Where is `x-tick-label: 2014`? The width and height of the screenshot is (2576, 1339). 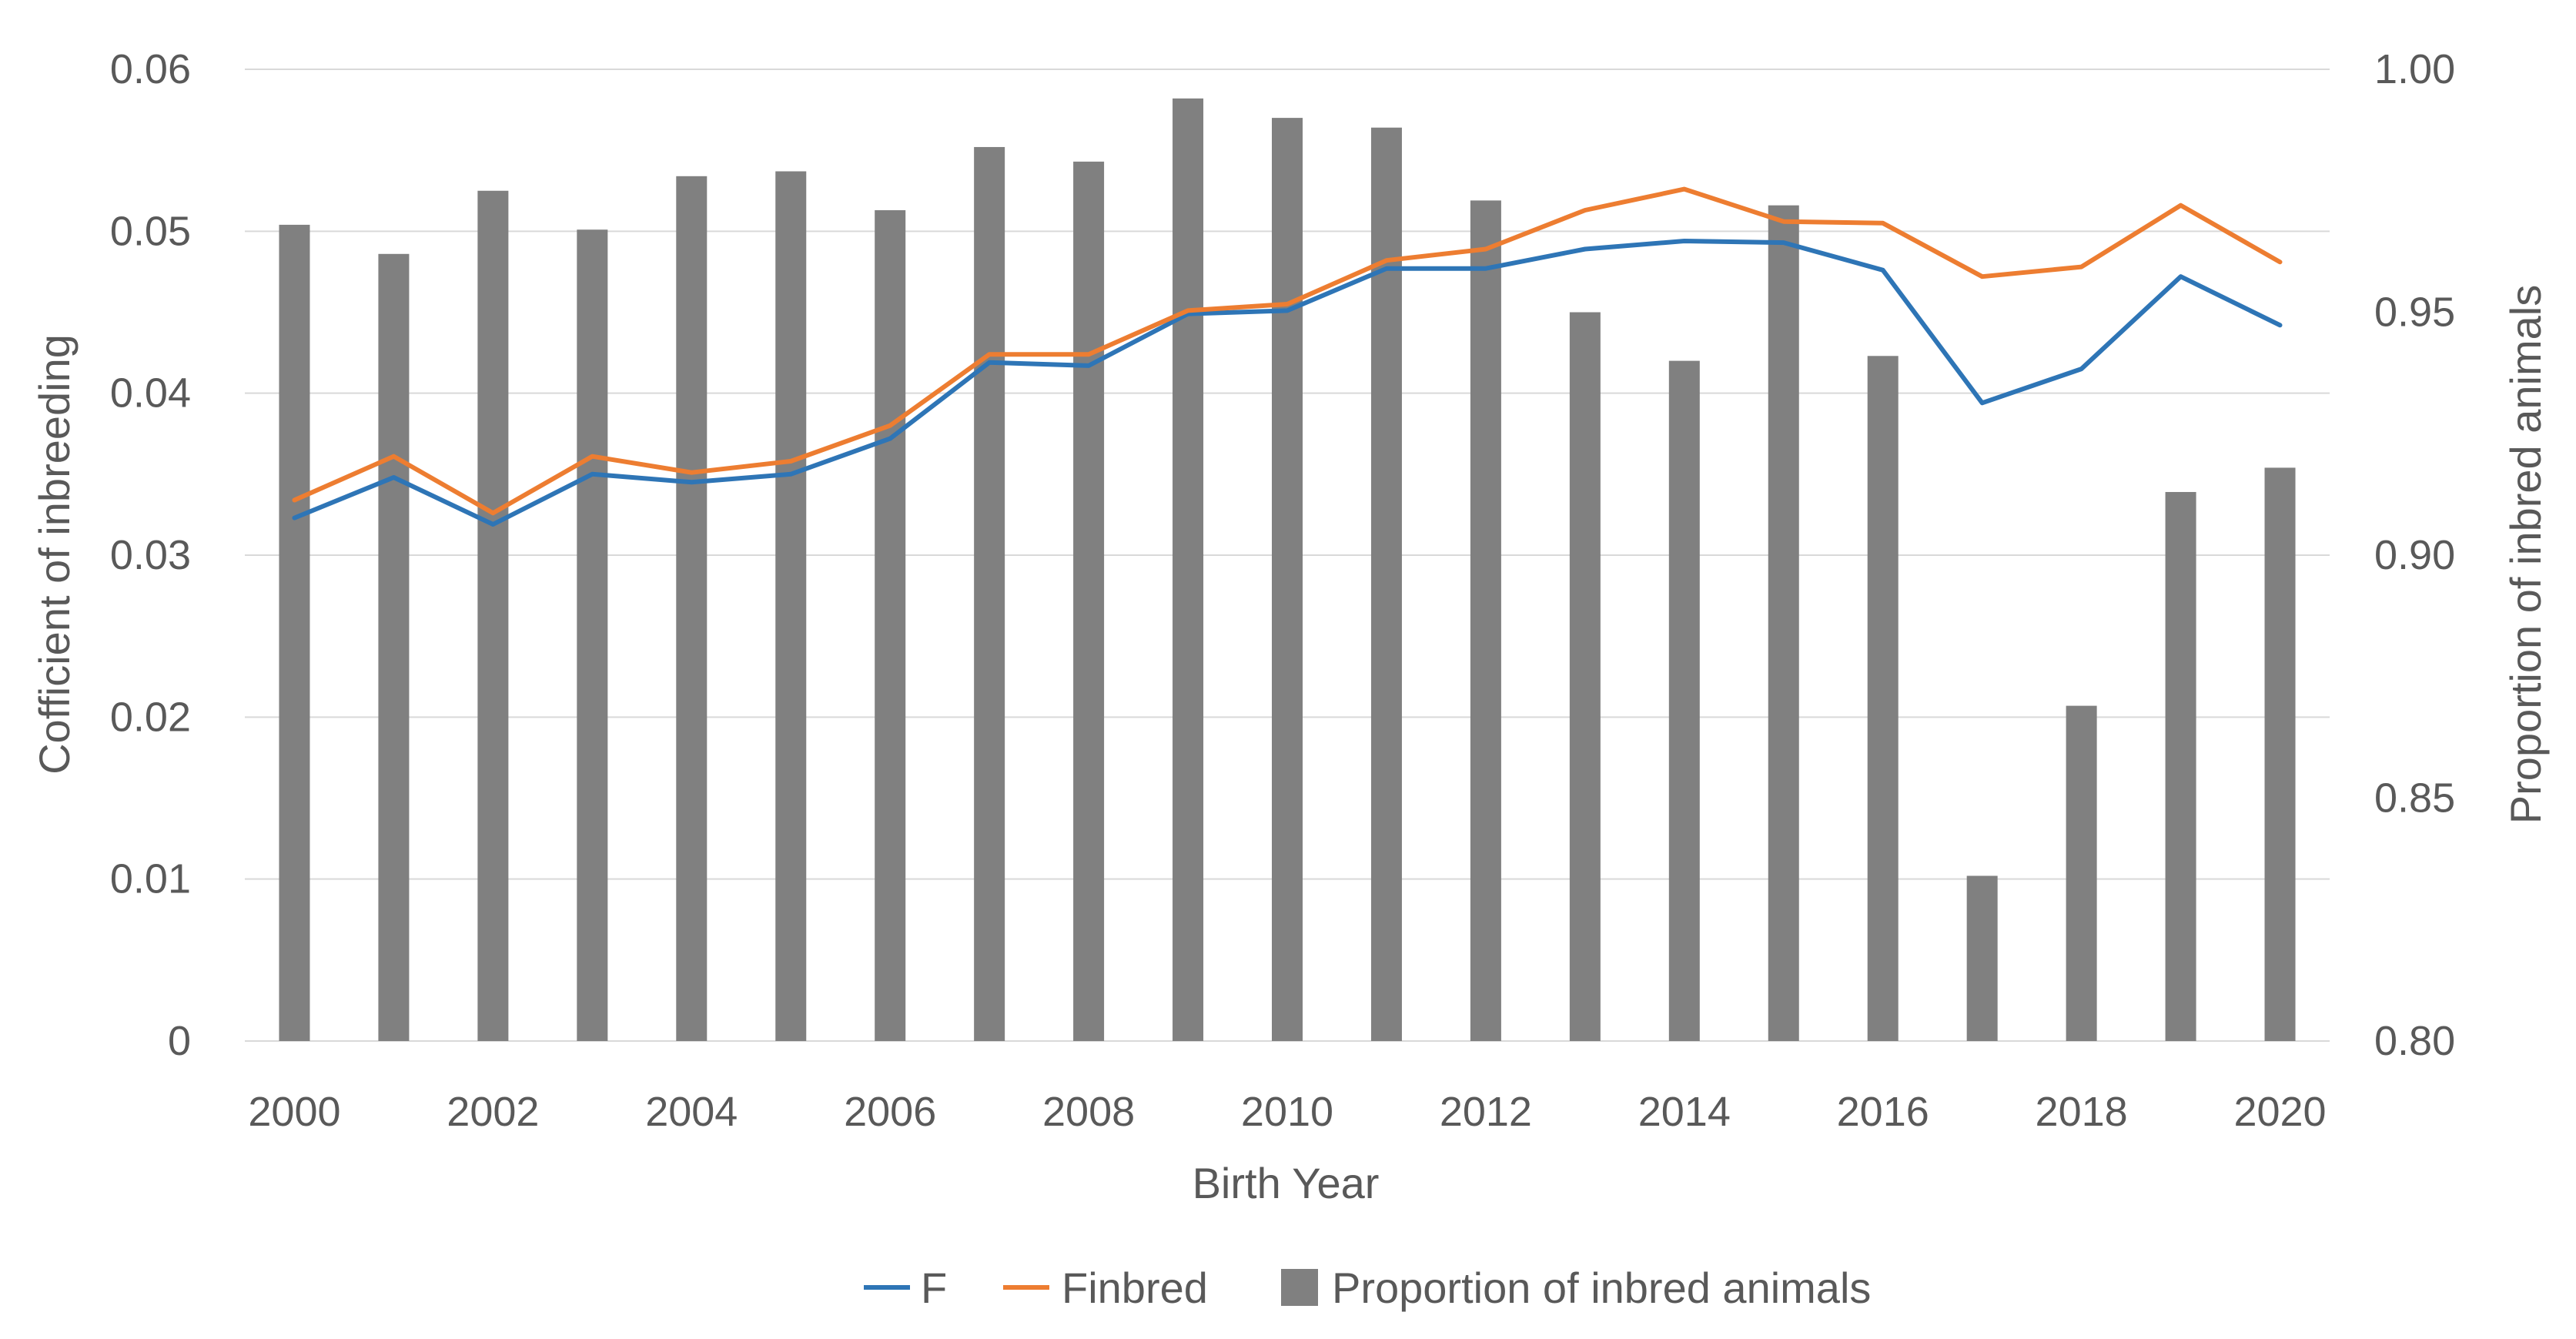
x-tick-label: 2014 is located at coordinates (1684, 1112).